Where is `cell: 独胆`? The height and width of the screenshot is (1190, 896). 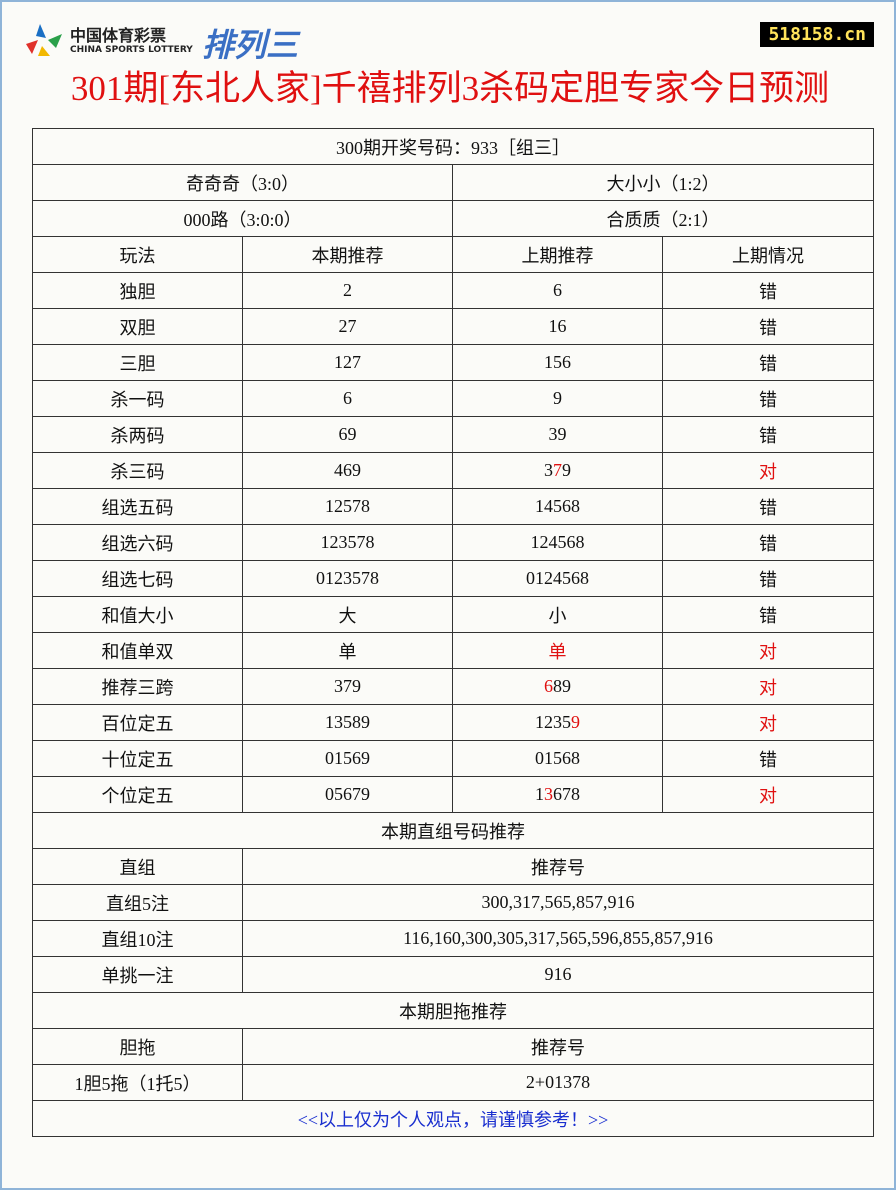 cell: 独胆 is located at coordinates (137, 290).